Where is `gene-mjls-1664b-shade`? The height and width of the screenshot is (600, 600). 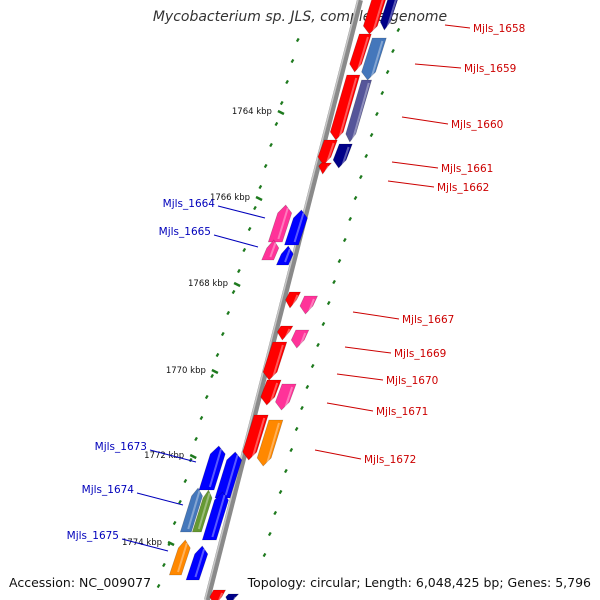 gene-mjls-1664b-shade is located at coordinates (299, 227).